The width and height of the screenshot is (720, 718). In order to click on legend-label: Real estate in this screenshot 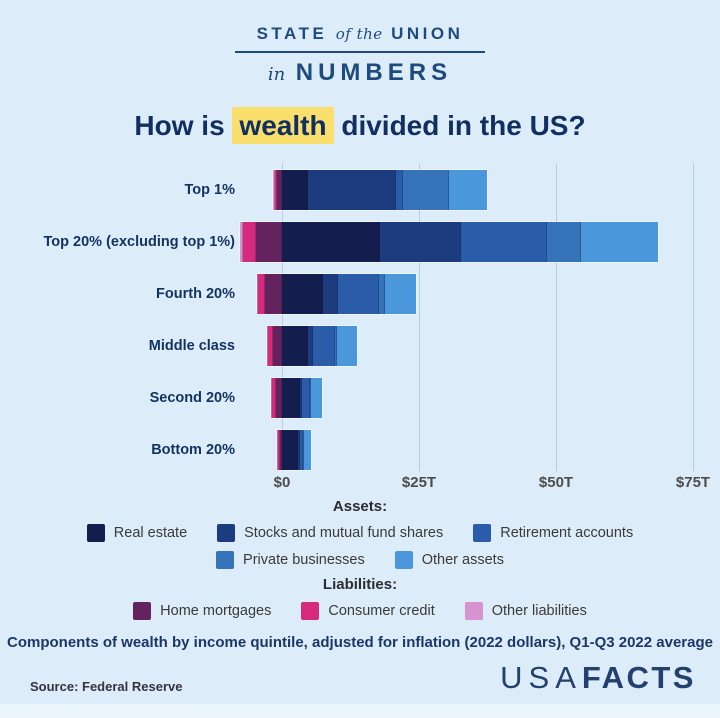, I will do `click(150, 533)`.